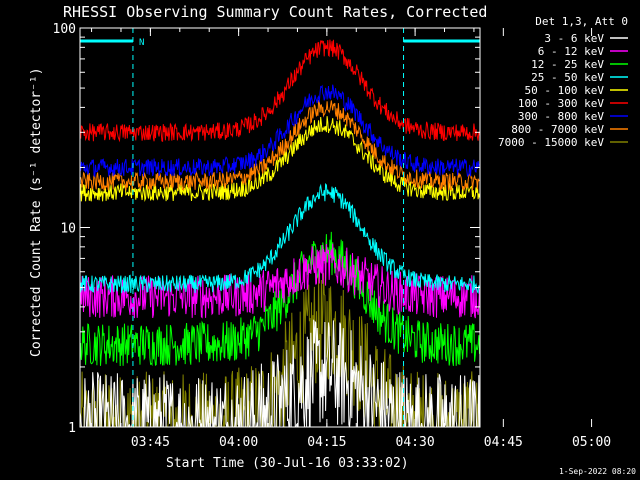  What do you see at coordinates (64, 29) in the screenshot?
I see `y-tick-label-2: 100` at bounding box center [64, 29].